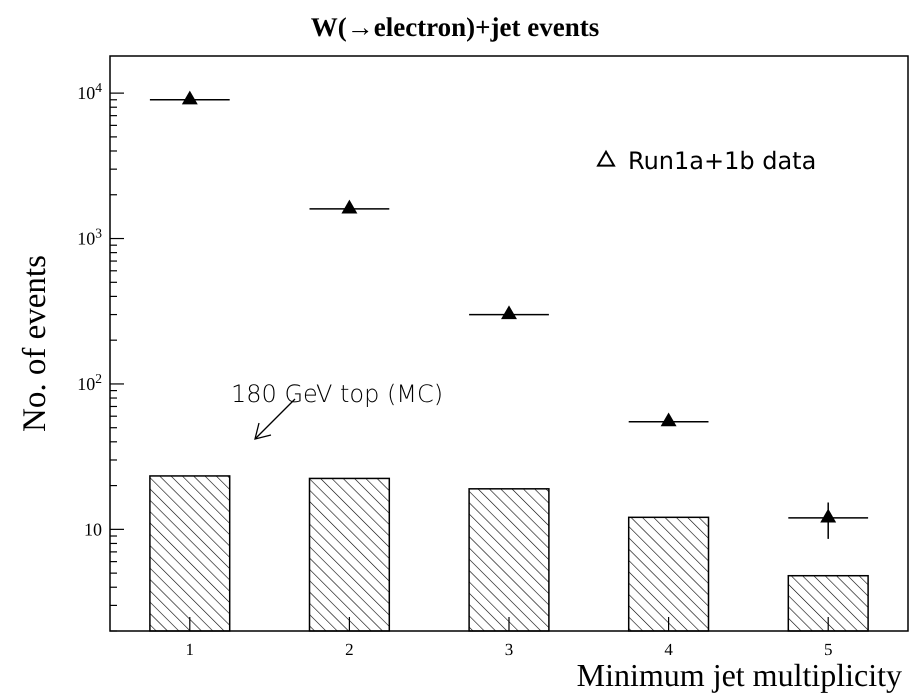  I want to click on x-tick-label: 5, so click(828, 649).